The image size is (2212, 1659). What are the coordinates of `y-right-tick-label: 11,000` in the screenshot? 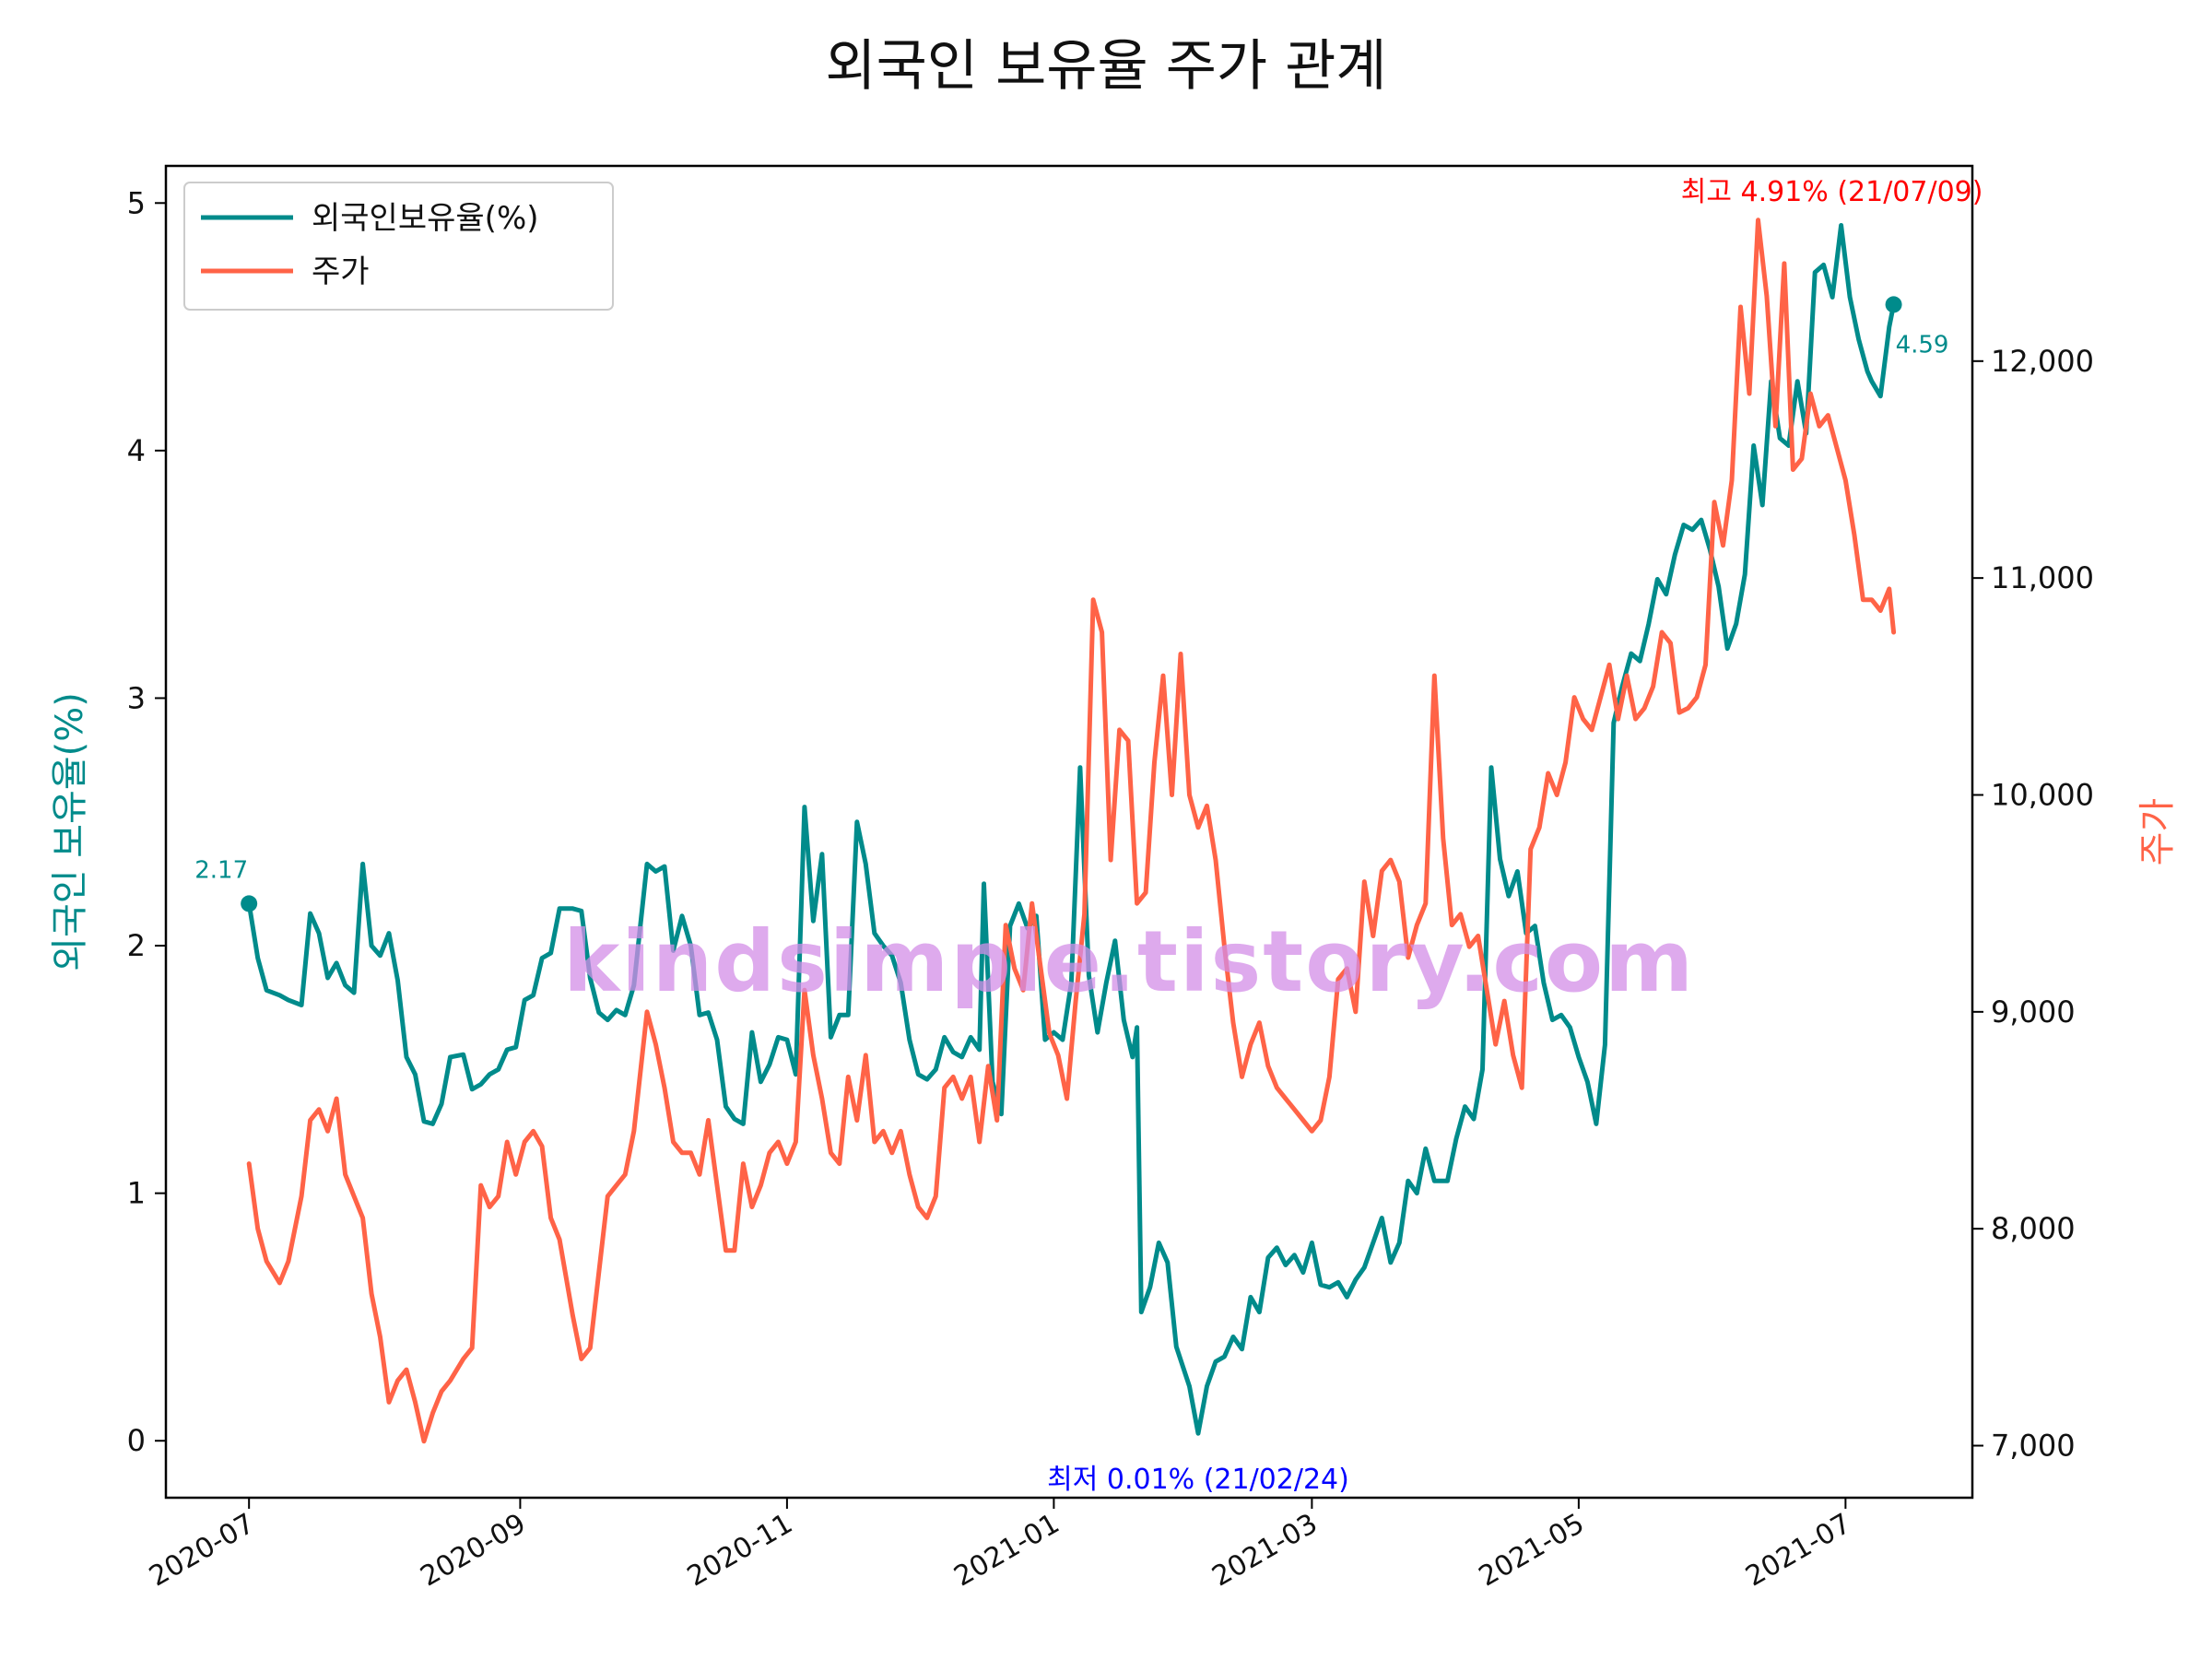 It's located at (2042, 577).